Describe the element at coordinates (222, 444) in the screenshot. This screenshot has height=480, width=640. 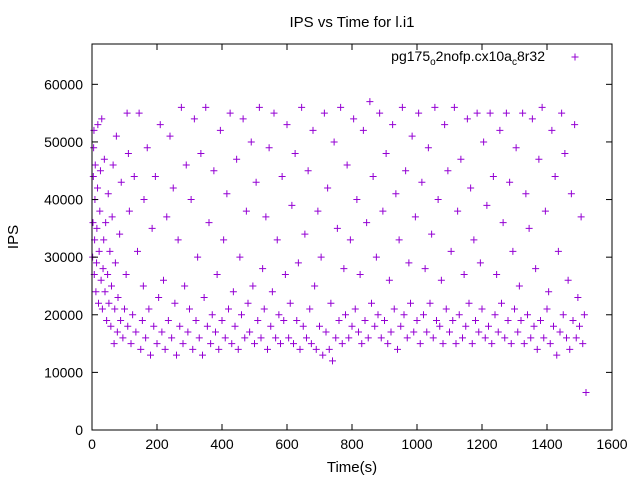
I see `x-tick-label: 400` at that location.